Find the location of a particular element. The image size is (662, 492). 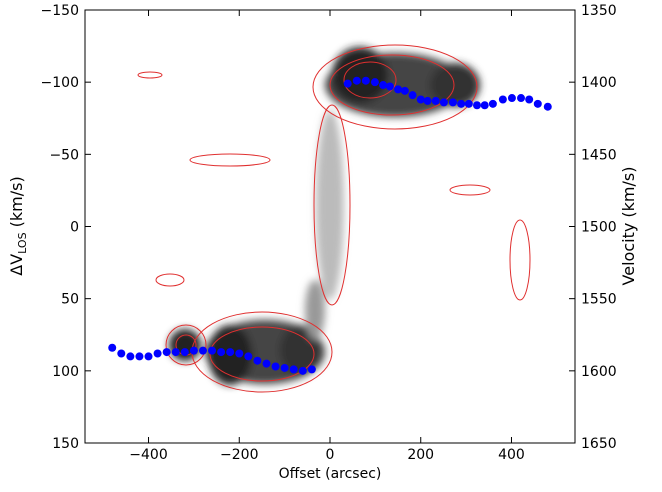

y-tick-label: −50 is located at coordinates (64, 155).